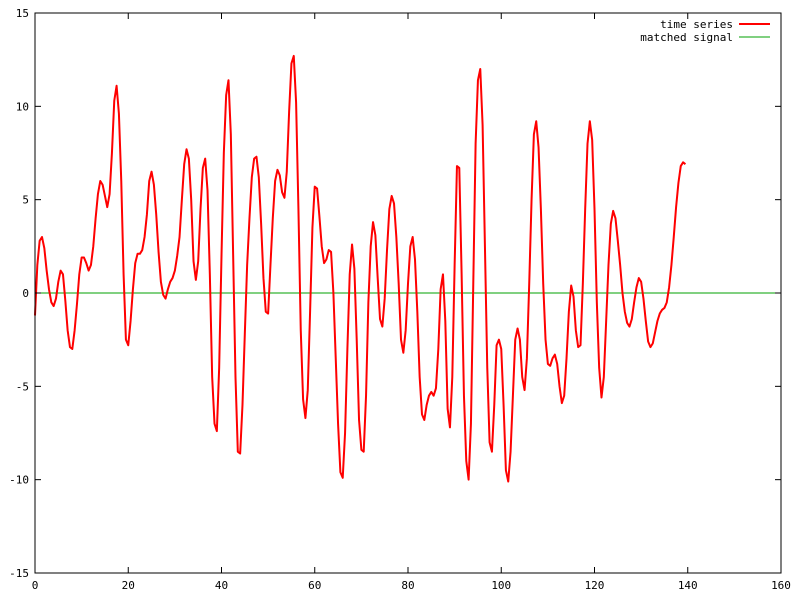  I want to click on legend: time series matched signal, so click(705, 31).